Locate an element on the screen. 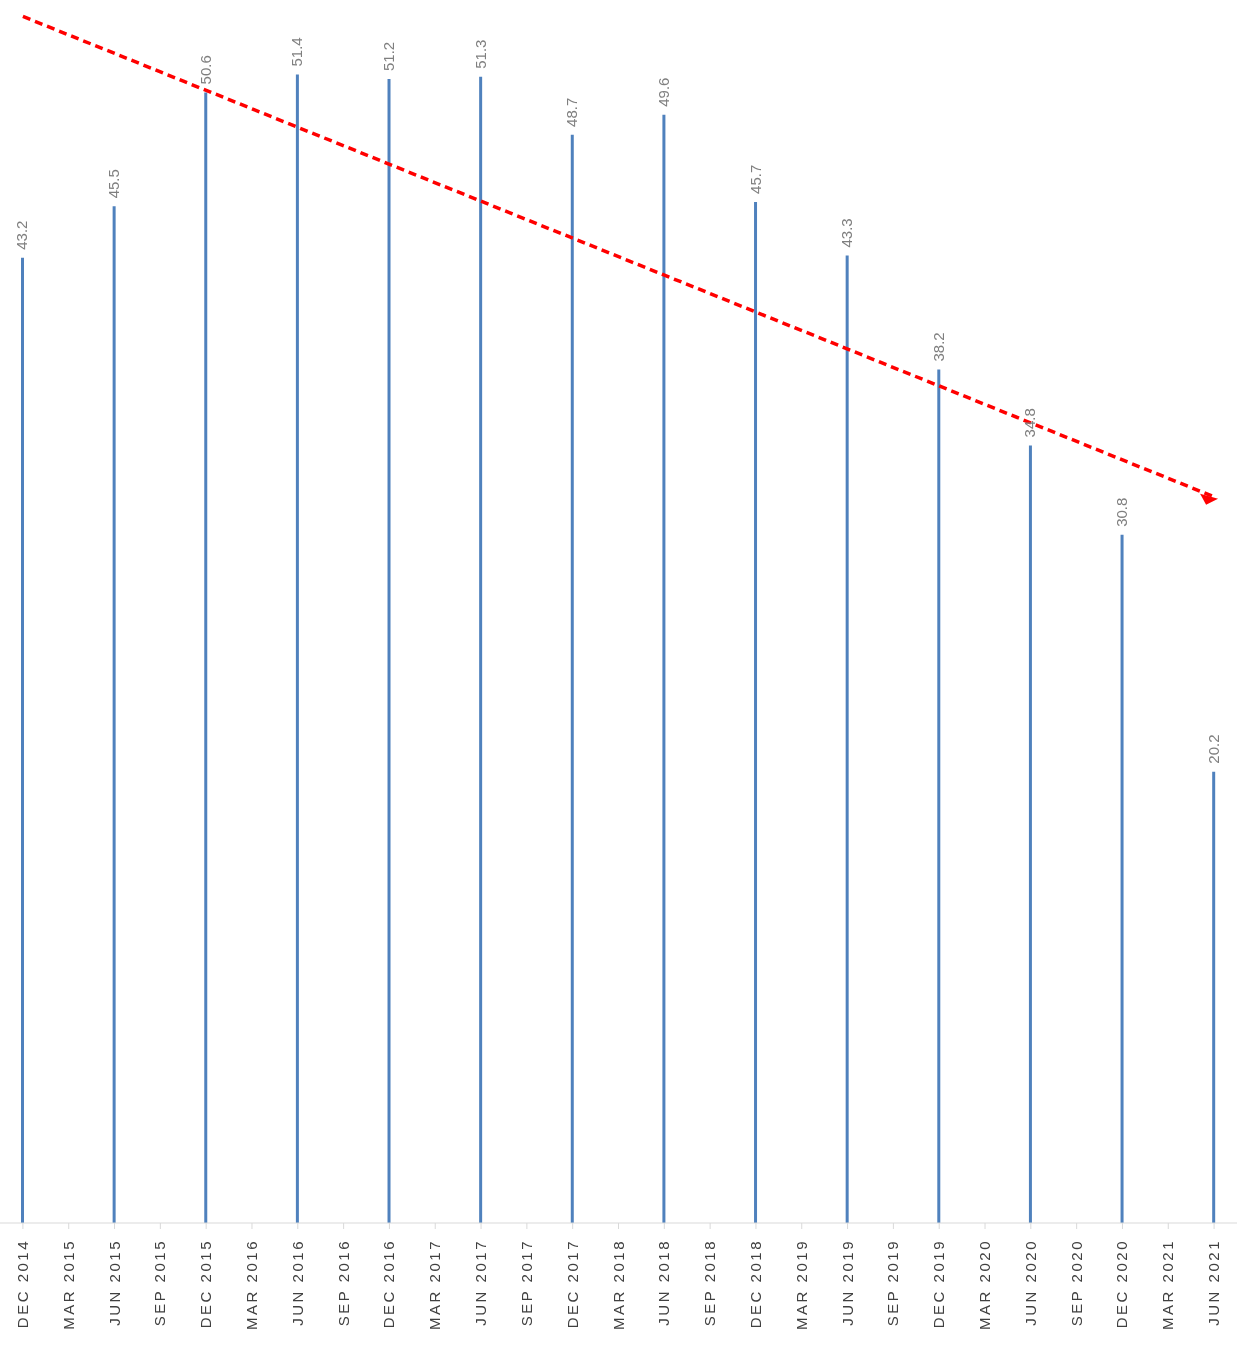 The image size is (1241, 1363). x-tick-label: MAR 2017 is located at coordinates (435, 1284).